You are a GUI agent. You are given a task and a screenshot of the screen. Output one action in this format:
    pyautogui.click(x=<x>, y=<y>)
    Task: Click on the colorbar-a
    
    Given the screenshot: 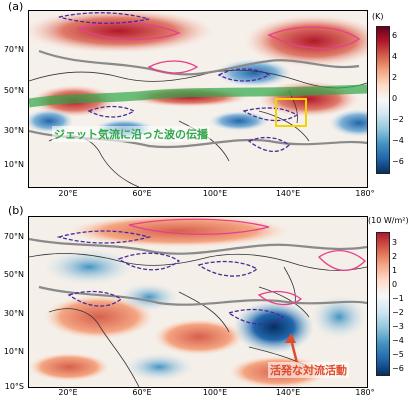 What is the action you would take?
    pyautogui.click(x=383, y=100)
    